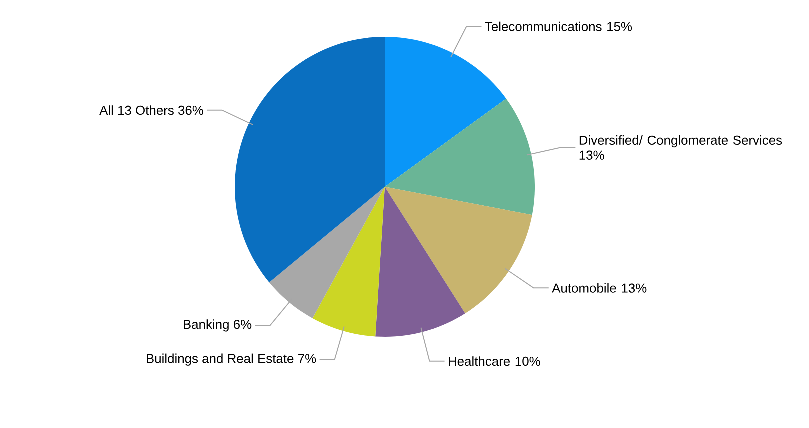  What do you see at coordinates (543, 27) in the screenshot?
I see `slice-label: Telecommunications` at bounding box center [543, 27].